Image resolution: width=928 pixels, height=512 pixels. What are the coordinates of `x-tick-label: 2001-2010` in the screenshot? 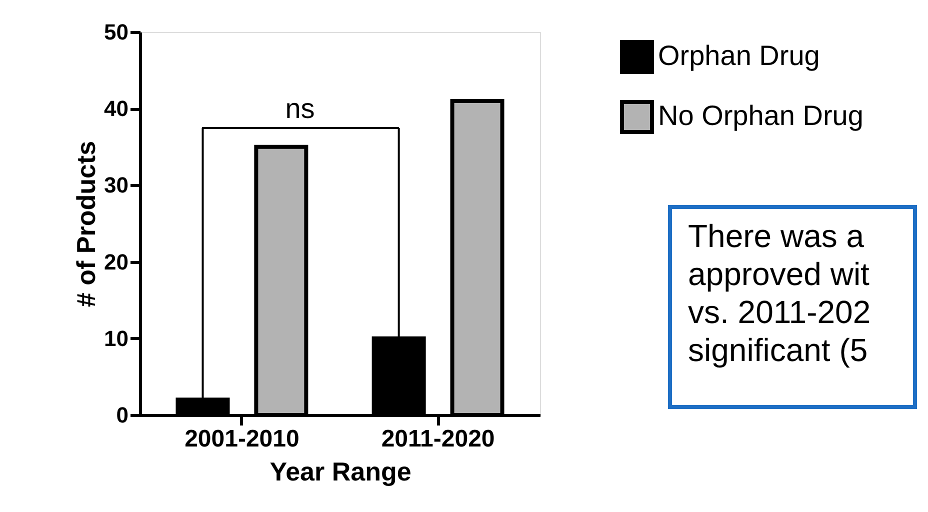 It's located at (242, 439).